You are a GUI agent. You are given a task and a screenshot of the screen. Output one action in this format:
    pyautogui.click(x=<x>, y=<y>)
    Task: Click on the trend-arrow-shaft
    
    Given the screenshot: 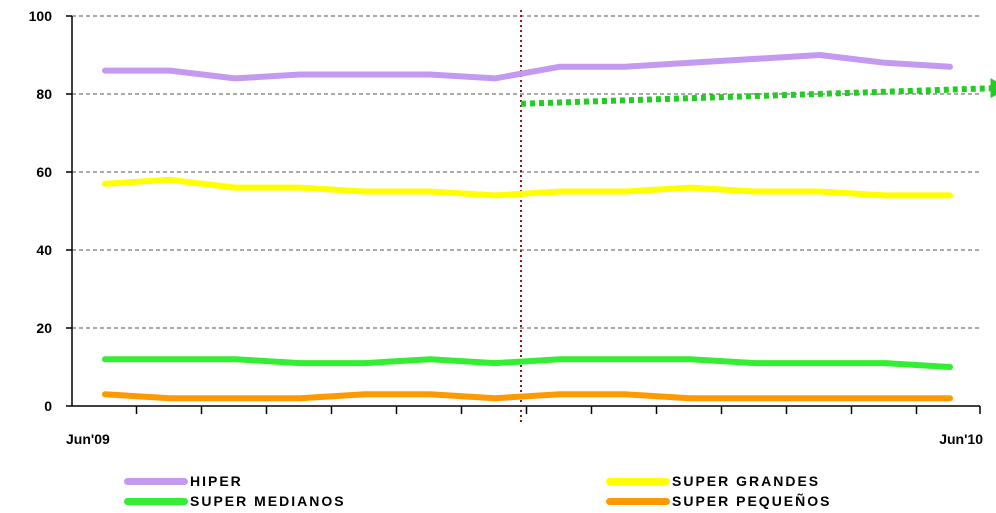 What is the action you would take?
    pyautogui.click(x=757, y=96)
    